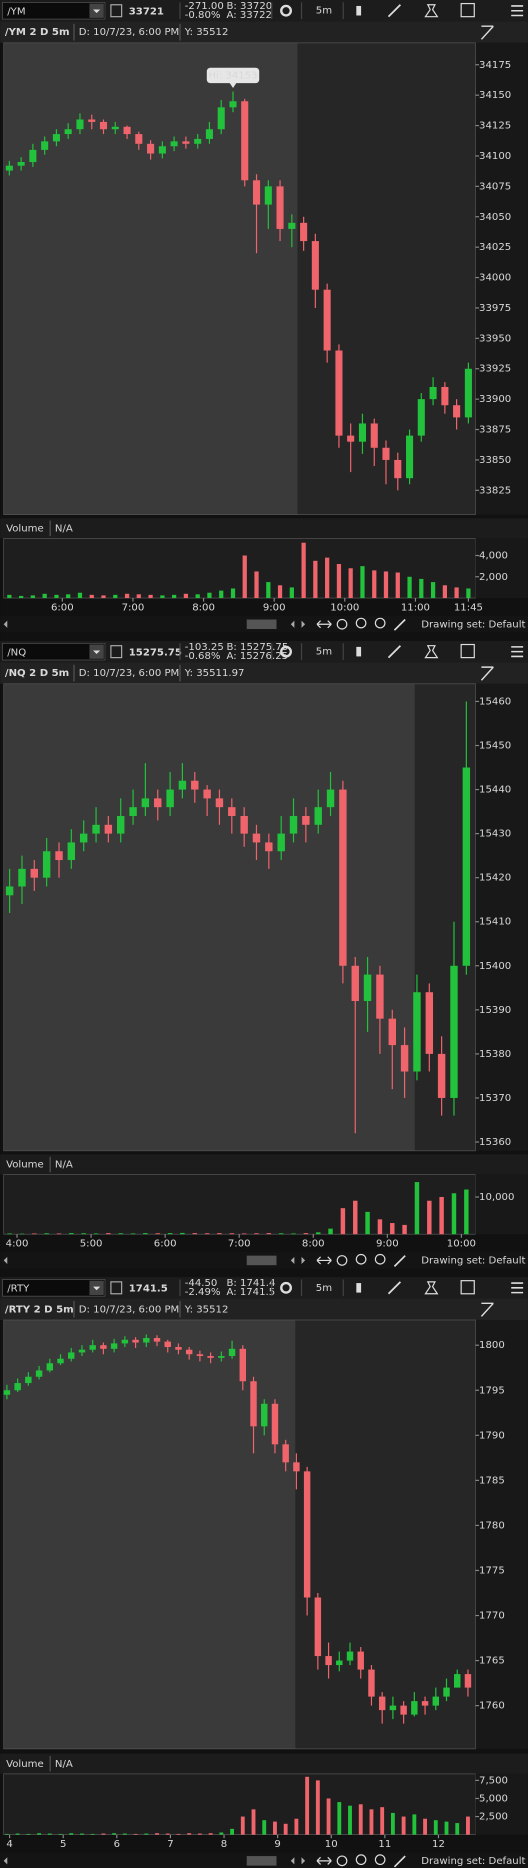  What do you see at coordinates (257, 656) in the screenshot?
I see `ask: A: 15276.25` at bounding box center [257, 656].